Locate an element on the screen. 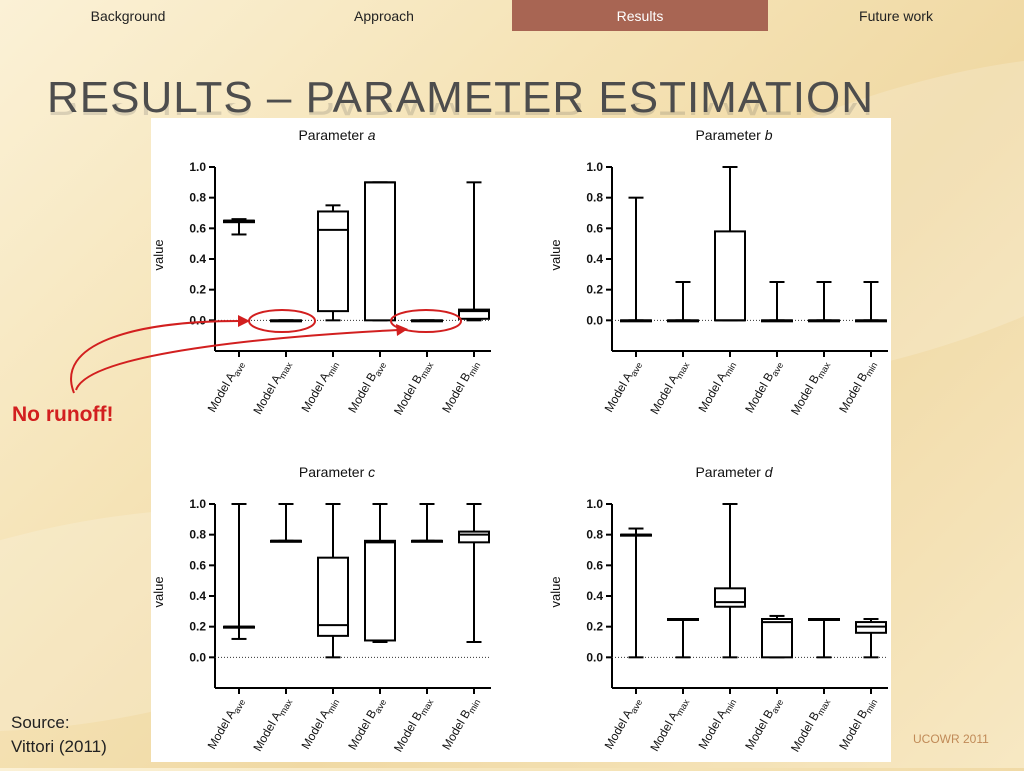  source-reference: Vittori (2011) is located at coordinates (59, 746).